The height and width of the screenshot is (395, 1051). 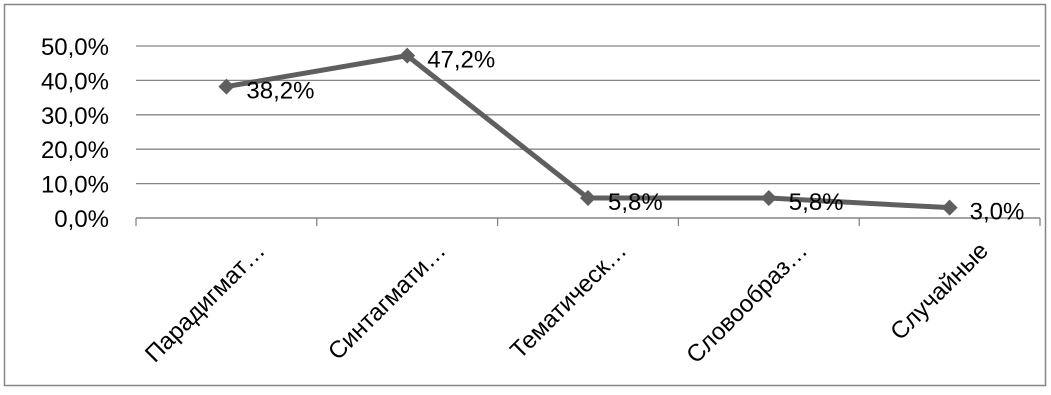 What do you see at coordinates (997, 212) in the screenshot?
I see `data-label: 3,0%` at bounding box center [997, 212].